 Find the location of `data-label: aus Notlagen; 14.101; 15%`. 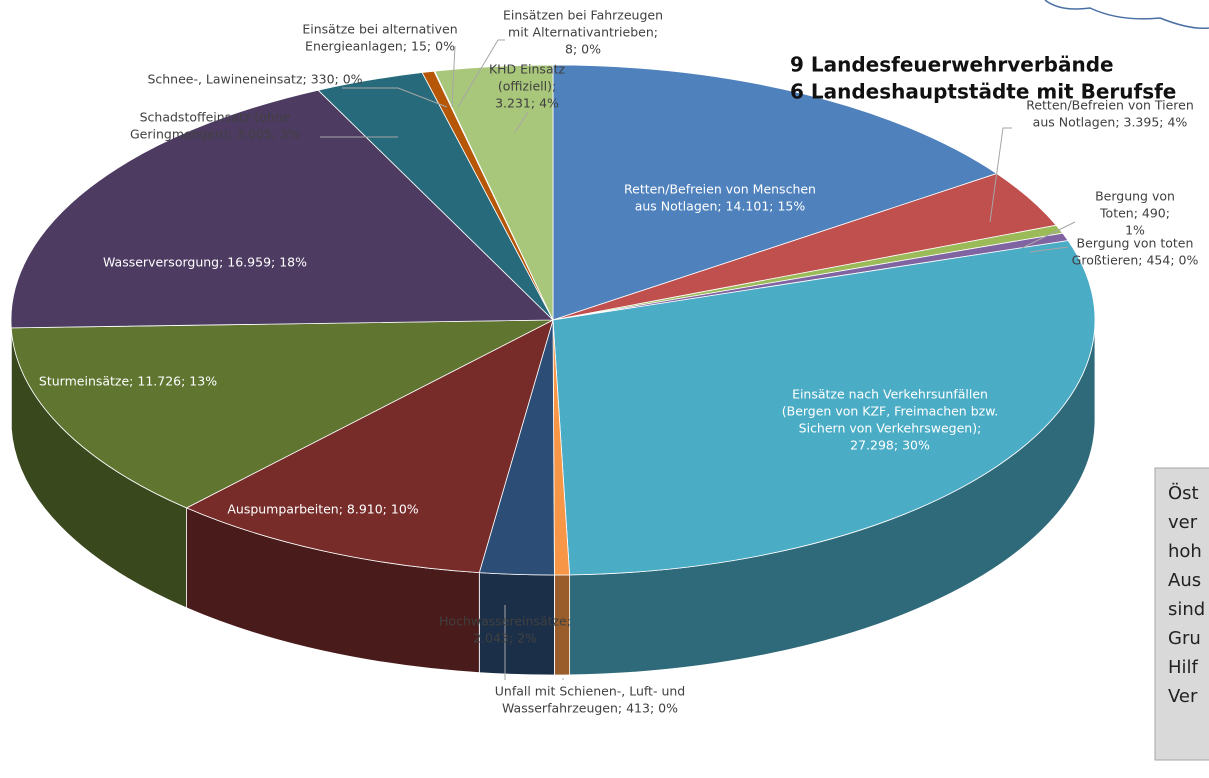

data-label: aus Notlagen; 14.101; 15% is located at coordinates (720, 206).